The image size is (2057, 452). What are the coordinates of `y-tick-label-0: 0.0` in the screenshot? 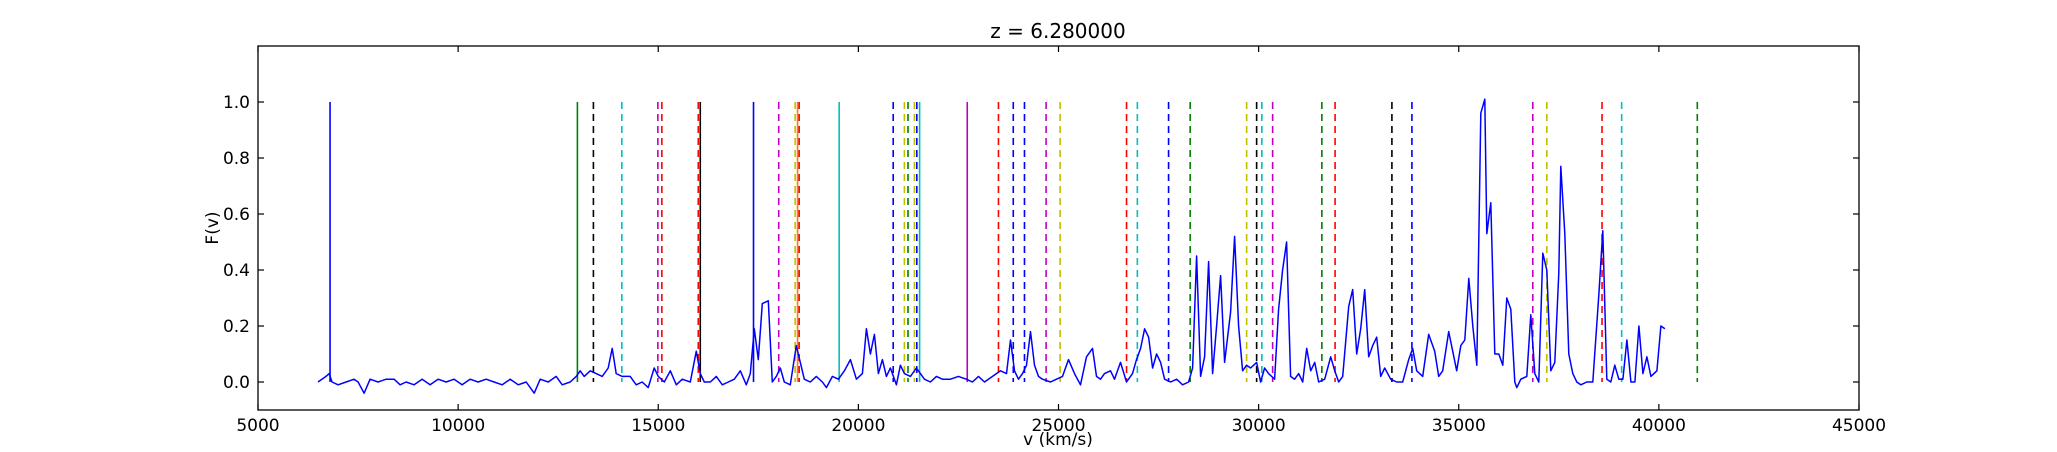 It's located at (236, 383).